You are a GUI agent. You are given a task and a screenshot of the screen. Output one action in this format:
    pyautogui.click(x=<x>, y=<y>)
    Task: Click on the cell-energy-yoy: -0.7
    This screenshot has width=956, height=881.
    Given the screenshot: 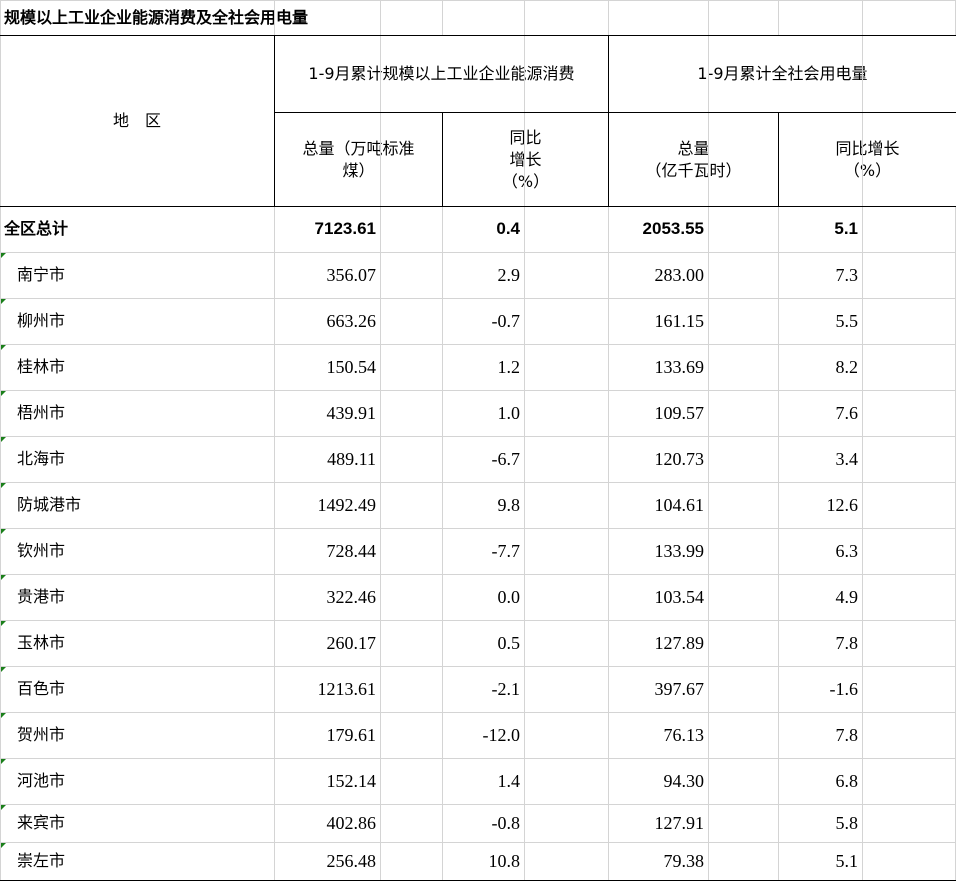 What is the action you would take?
    pyautogui.click(x=506, y=321)
    